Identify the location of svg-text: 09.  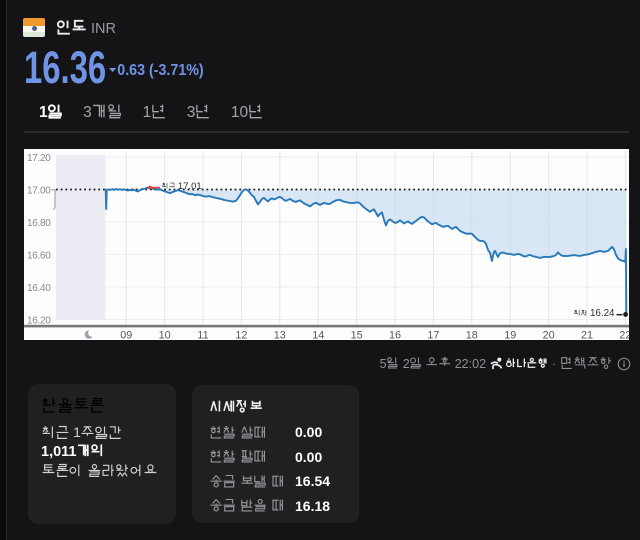
(126, 335).